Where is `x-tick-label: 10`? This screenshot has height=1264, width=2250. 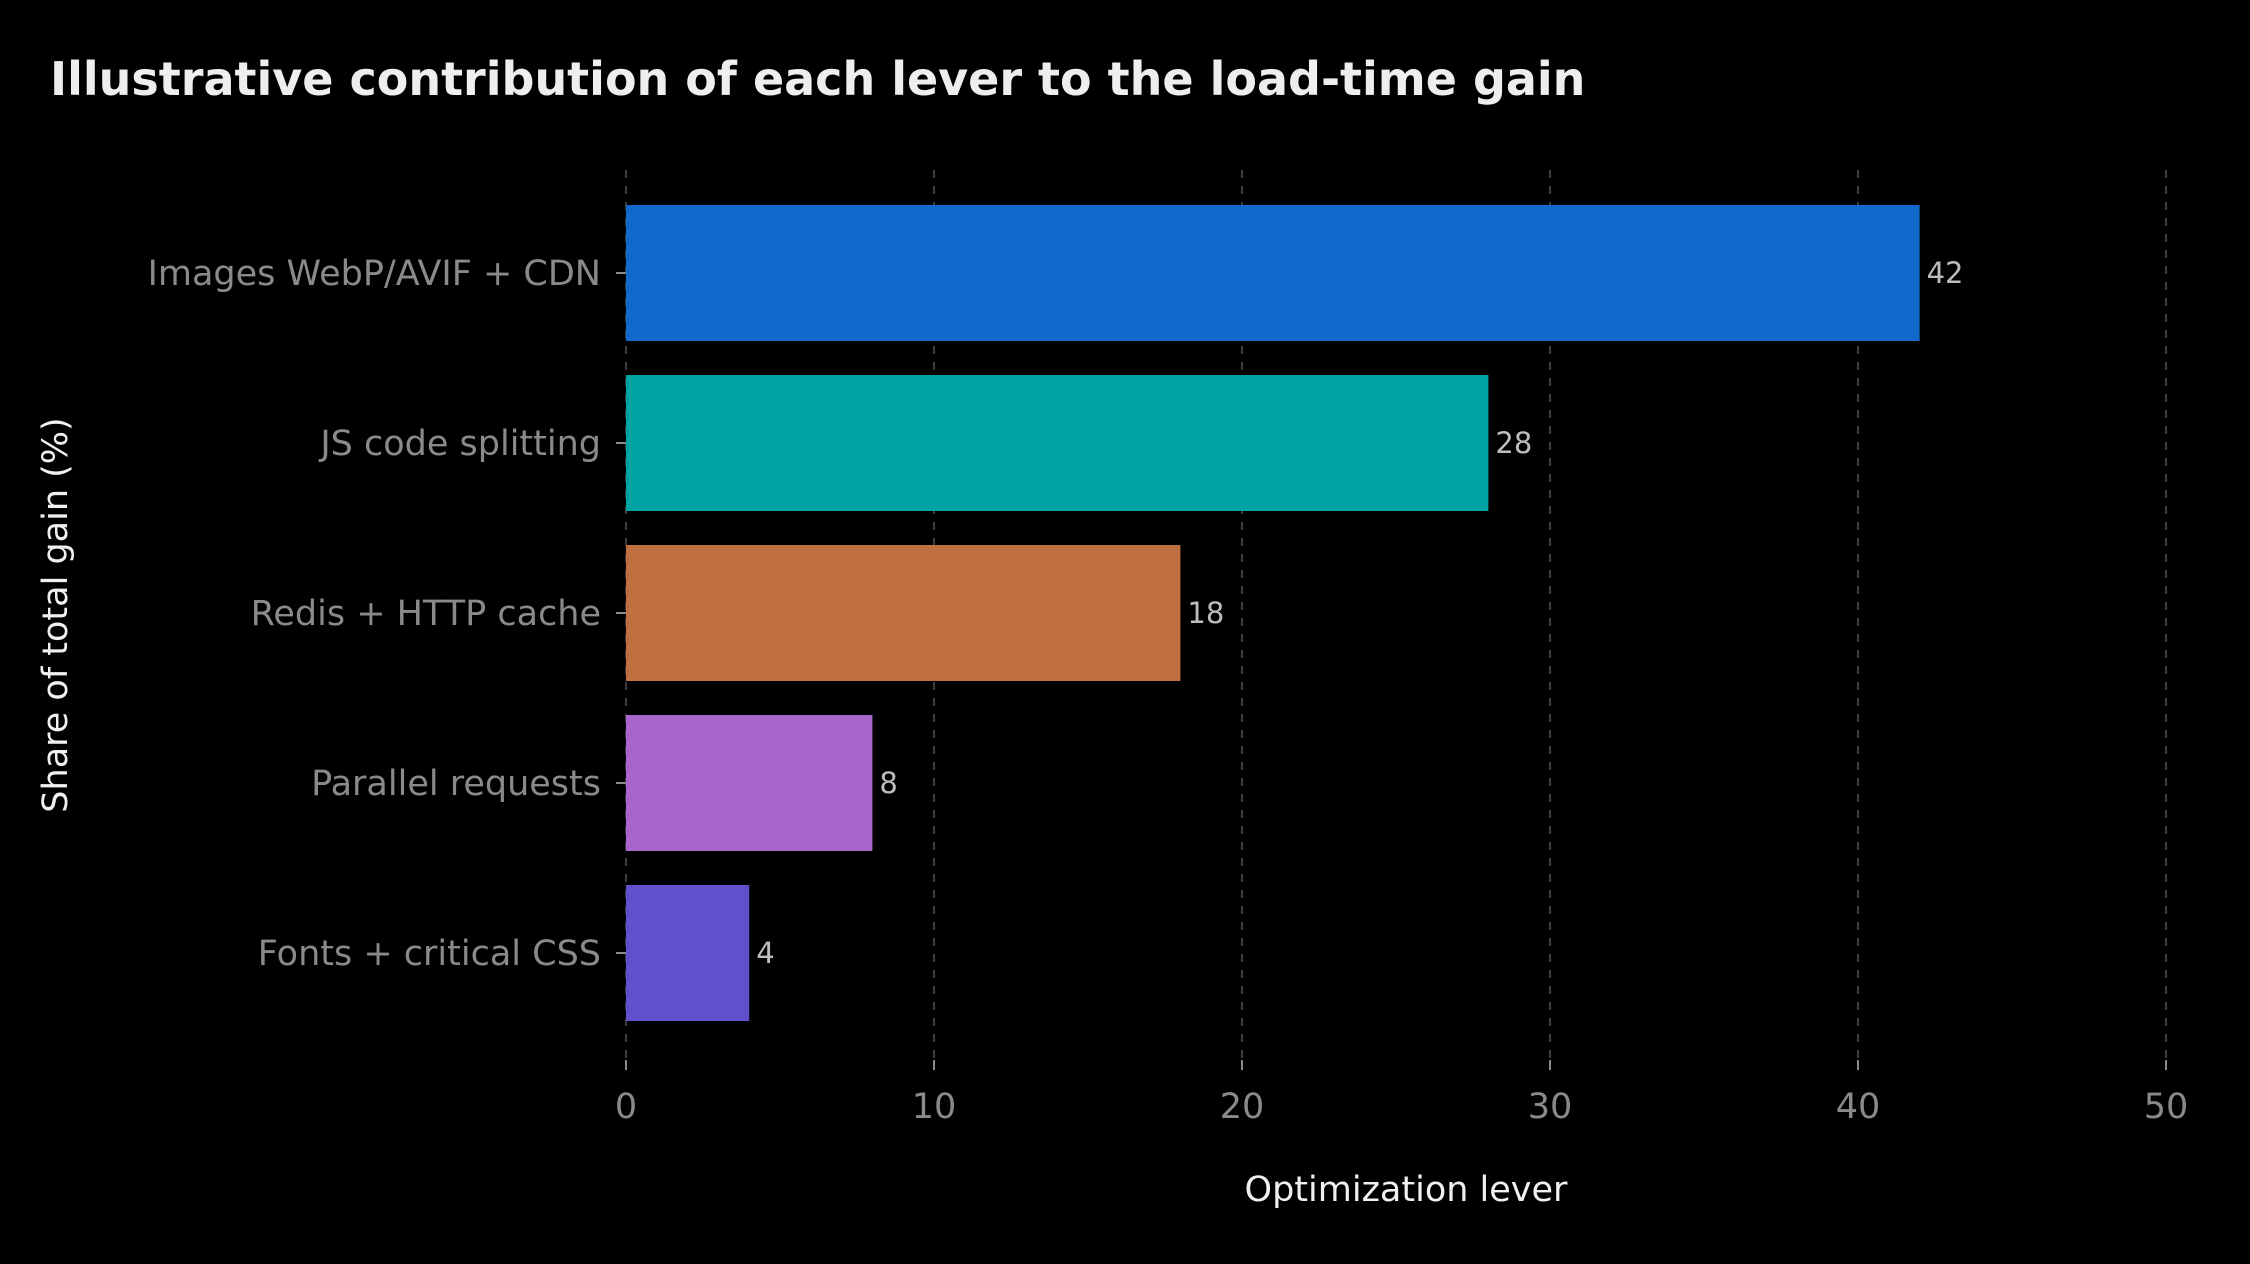 x-tick-label: 10 is located at coordinates (934, 1107).